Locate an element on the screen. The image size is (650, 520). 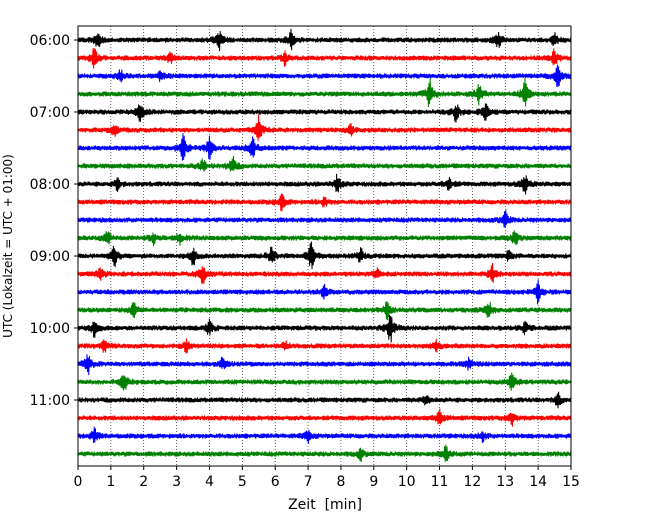
x-tick-label-7: 7 is located at coordinates (308, 482).